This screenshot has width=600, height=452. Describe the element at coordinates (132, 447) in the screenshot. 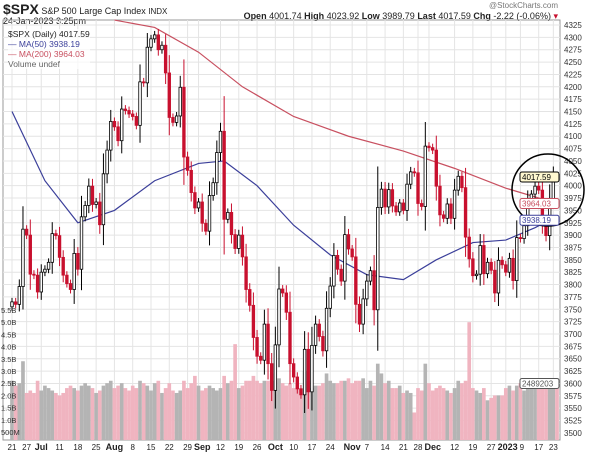

I see `x-tick-label: 8` at that location.